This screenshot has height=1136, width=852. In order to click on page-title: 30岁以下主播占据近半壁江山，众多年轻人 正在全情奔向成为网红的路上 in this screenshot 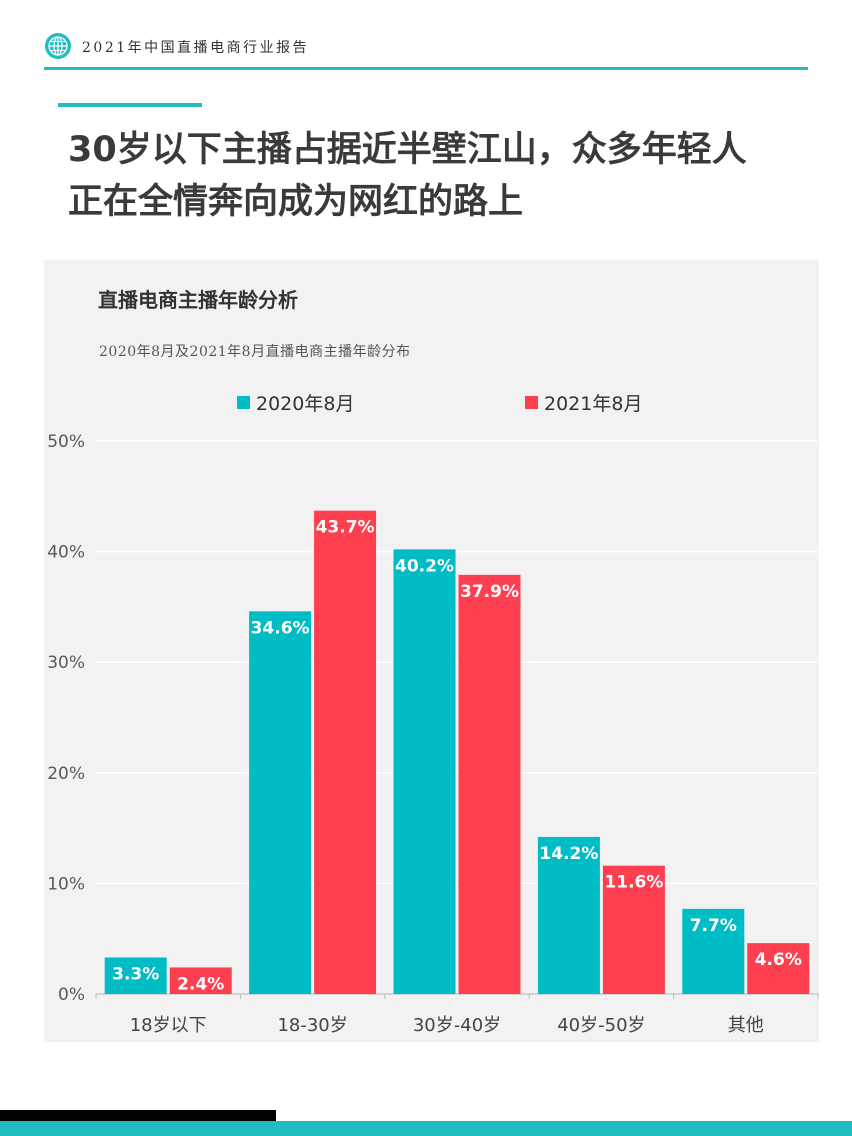, I will do `click(448, 176)`.